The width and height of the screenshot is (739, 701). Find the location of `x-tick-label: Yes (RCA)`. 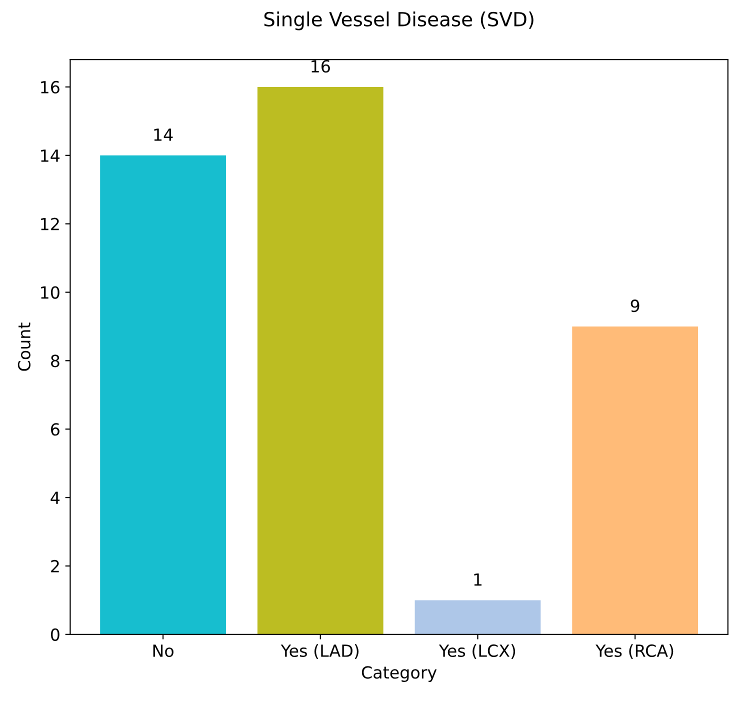

x-tick-label: Yes (RCA) is located at coordinates (635, 651).